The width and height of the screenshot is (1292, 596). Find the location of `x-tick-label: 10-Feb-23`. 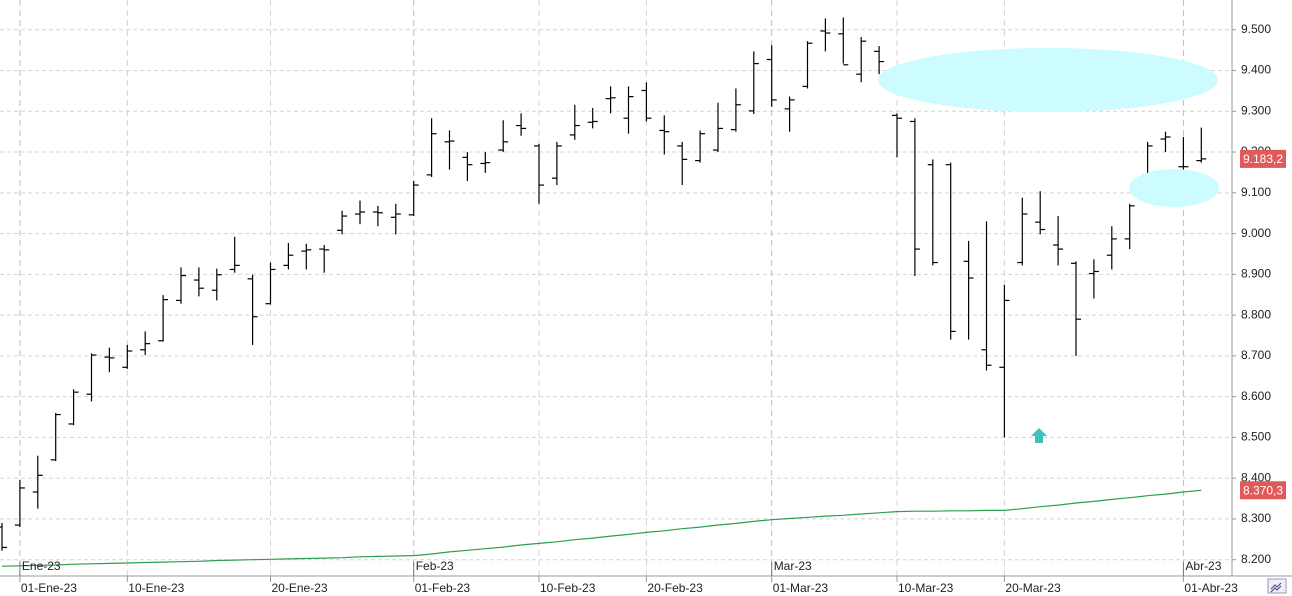

x-tick-label: 10-Feb-23 is located at coordinates (568, 588).